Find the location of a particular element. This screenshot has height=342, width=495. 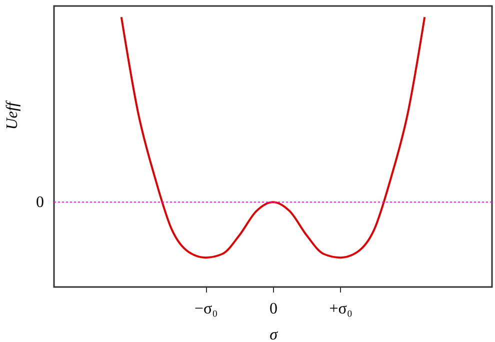

x-axis-title: σ is located at coordinates (274, 334).